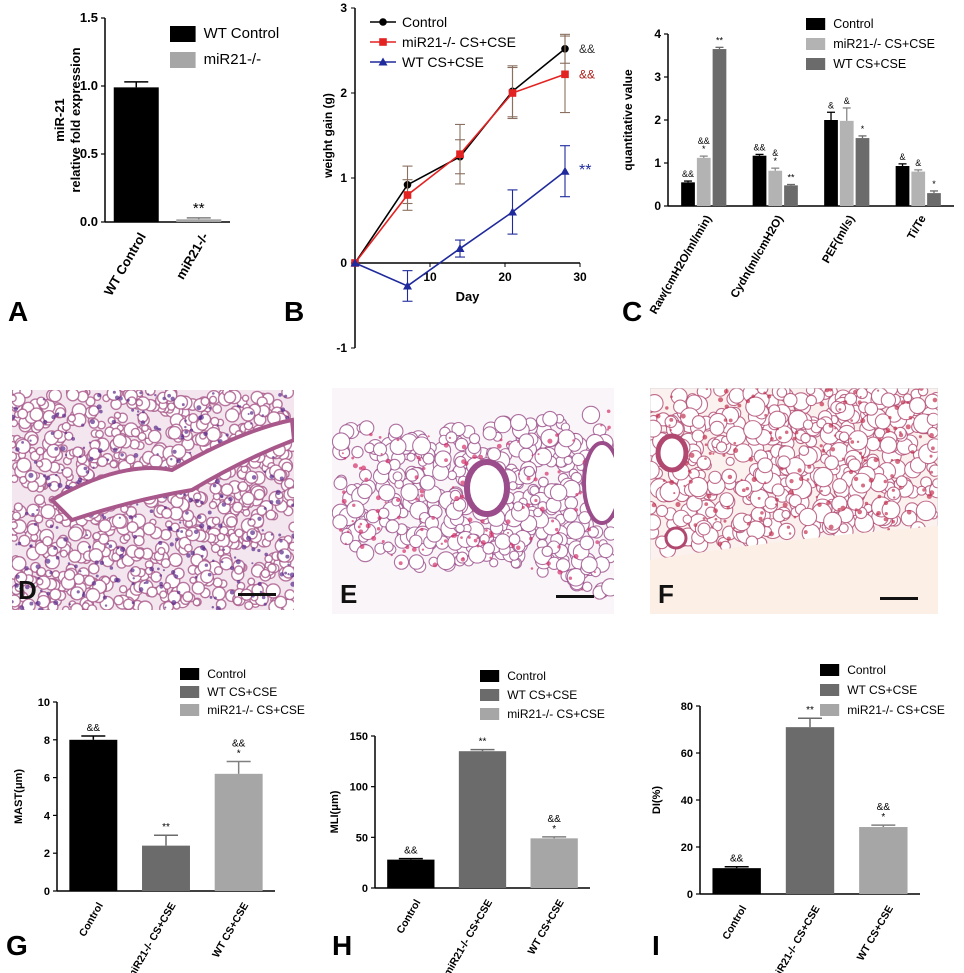 The image size is (964, 973). What do you see at coordinates (657, 120) in the screenshot?
I see `y-tick-label: 2` at bounding box center [657, 120].